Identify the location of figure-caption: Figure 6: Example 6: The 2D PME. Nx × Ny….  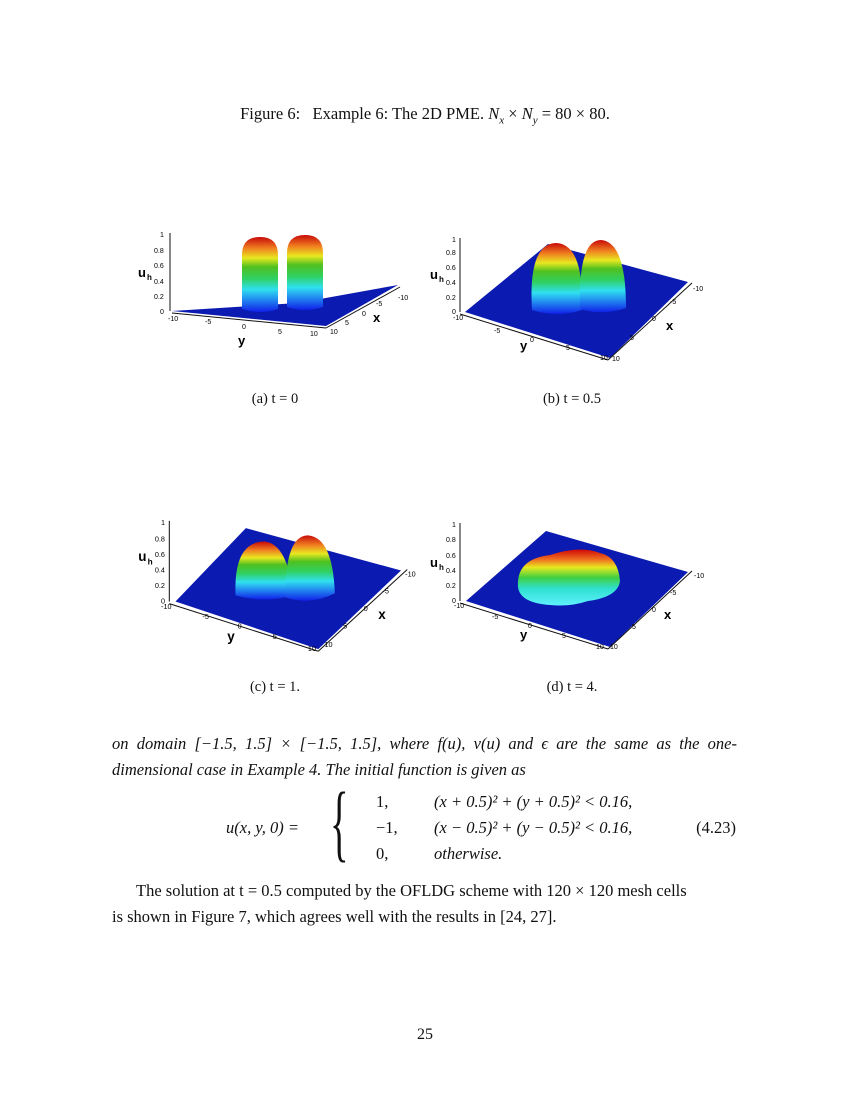
(425, 115).